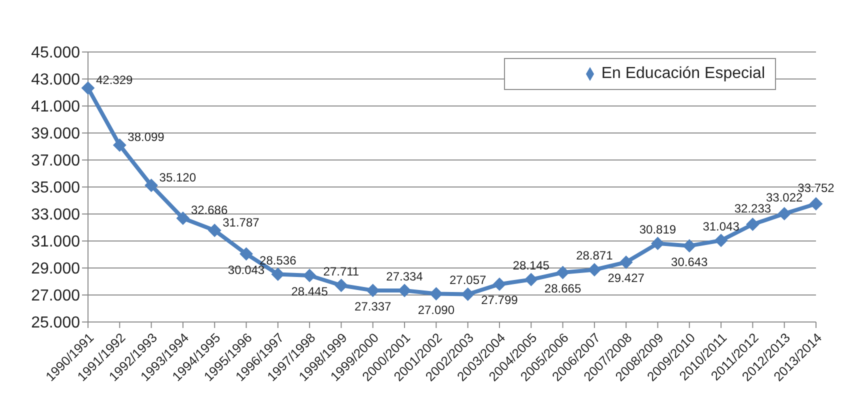 Image resolution: width=844 pixels, height=402 pixels. What do you see at coordinates (405, 276) in the screenshot?
I see `data-label: 27.334` at bounding box center [405, 276].